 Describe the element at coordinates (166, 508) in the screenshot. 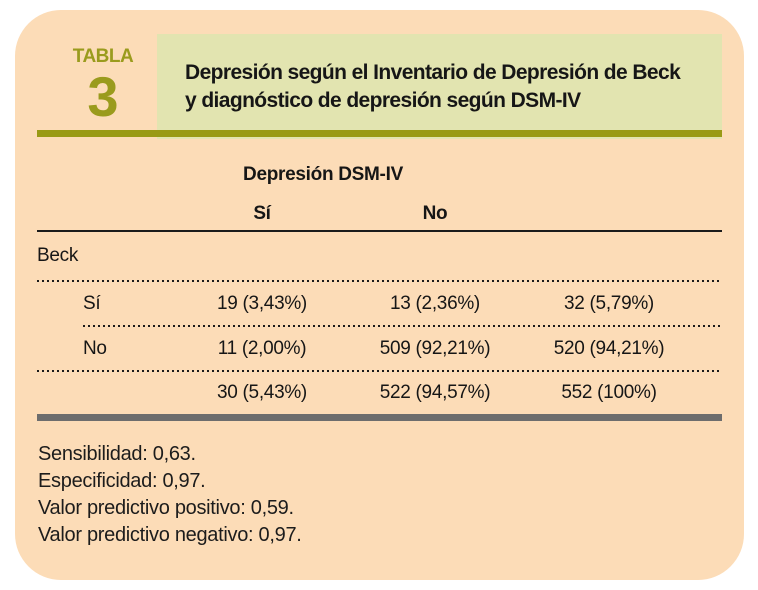

I see `footnote-valor-predictivo-positivo: Valor predictivo positivo: 0,59.` at that location.